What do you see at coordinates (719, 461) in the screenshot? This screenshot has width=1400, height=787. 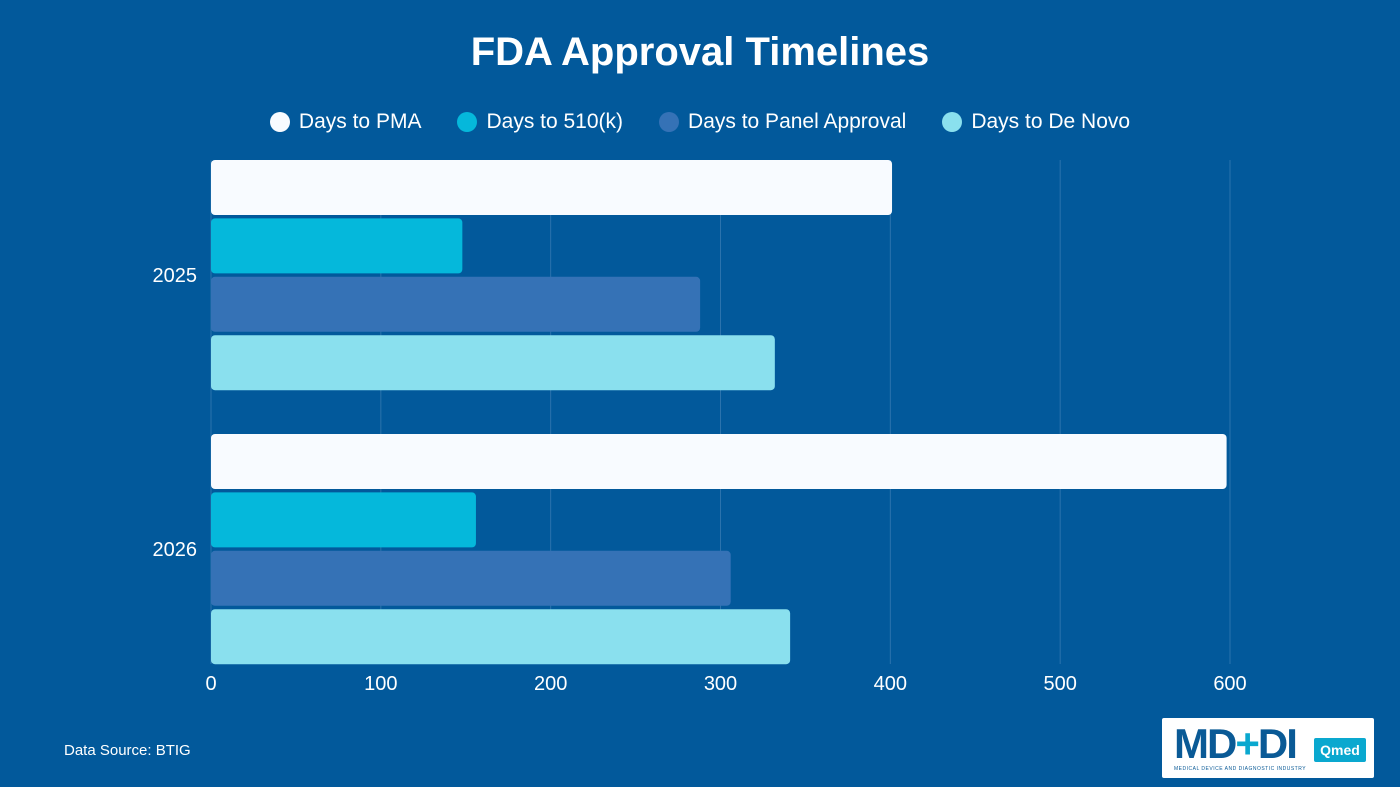 I see `bar-2026-days-to-pma` at bounding box center [719, 461].